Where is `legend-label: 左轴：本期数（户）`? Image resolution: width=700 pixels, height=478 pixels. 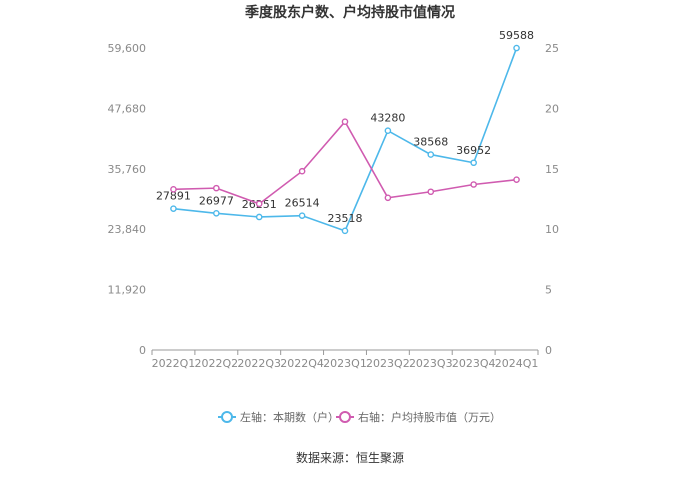 legend-label: 左轴：本期数（户） is located at coordinates (289, 417).